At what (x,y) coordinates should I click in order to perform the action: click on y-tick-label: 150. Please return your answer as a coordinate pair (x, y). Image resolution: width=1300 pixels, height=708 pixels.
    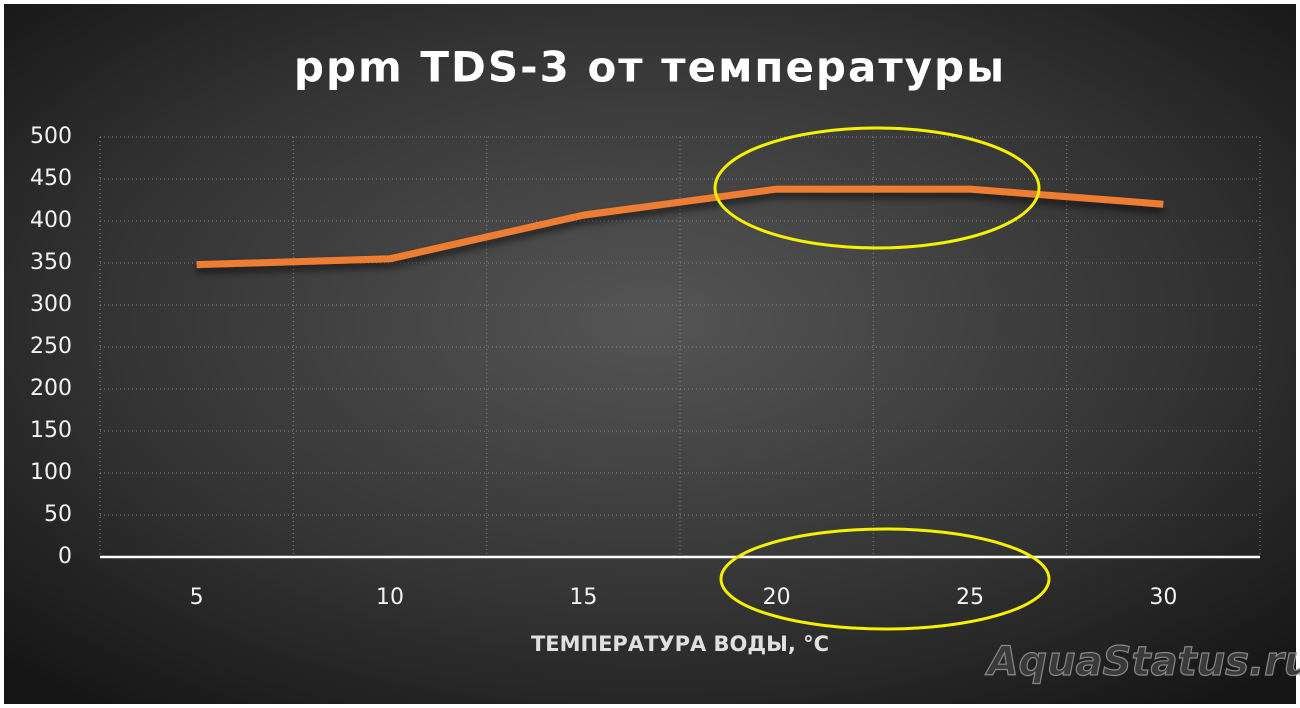
    Looking at the image, I should click on (51, 430).